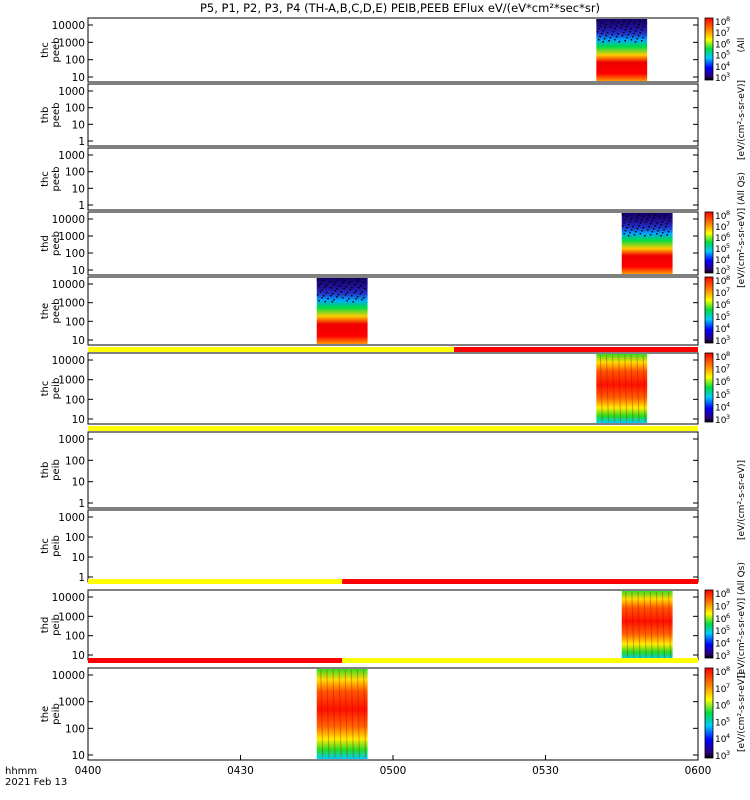 The image size is (750, 800). What do you see at coordinates (369, 470) in the screenshot?
I see `panel-thb-peib: 1 10 100 1000 thb peib` at bounding box center [369, 470].